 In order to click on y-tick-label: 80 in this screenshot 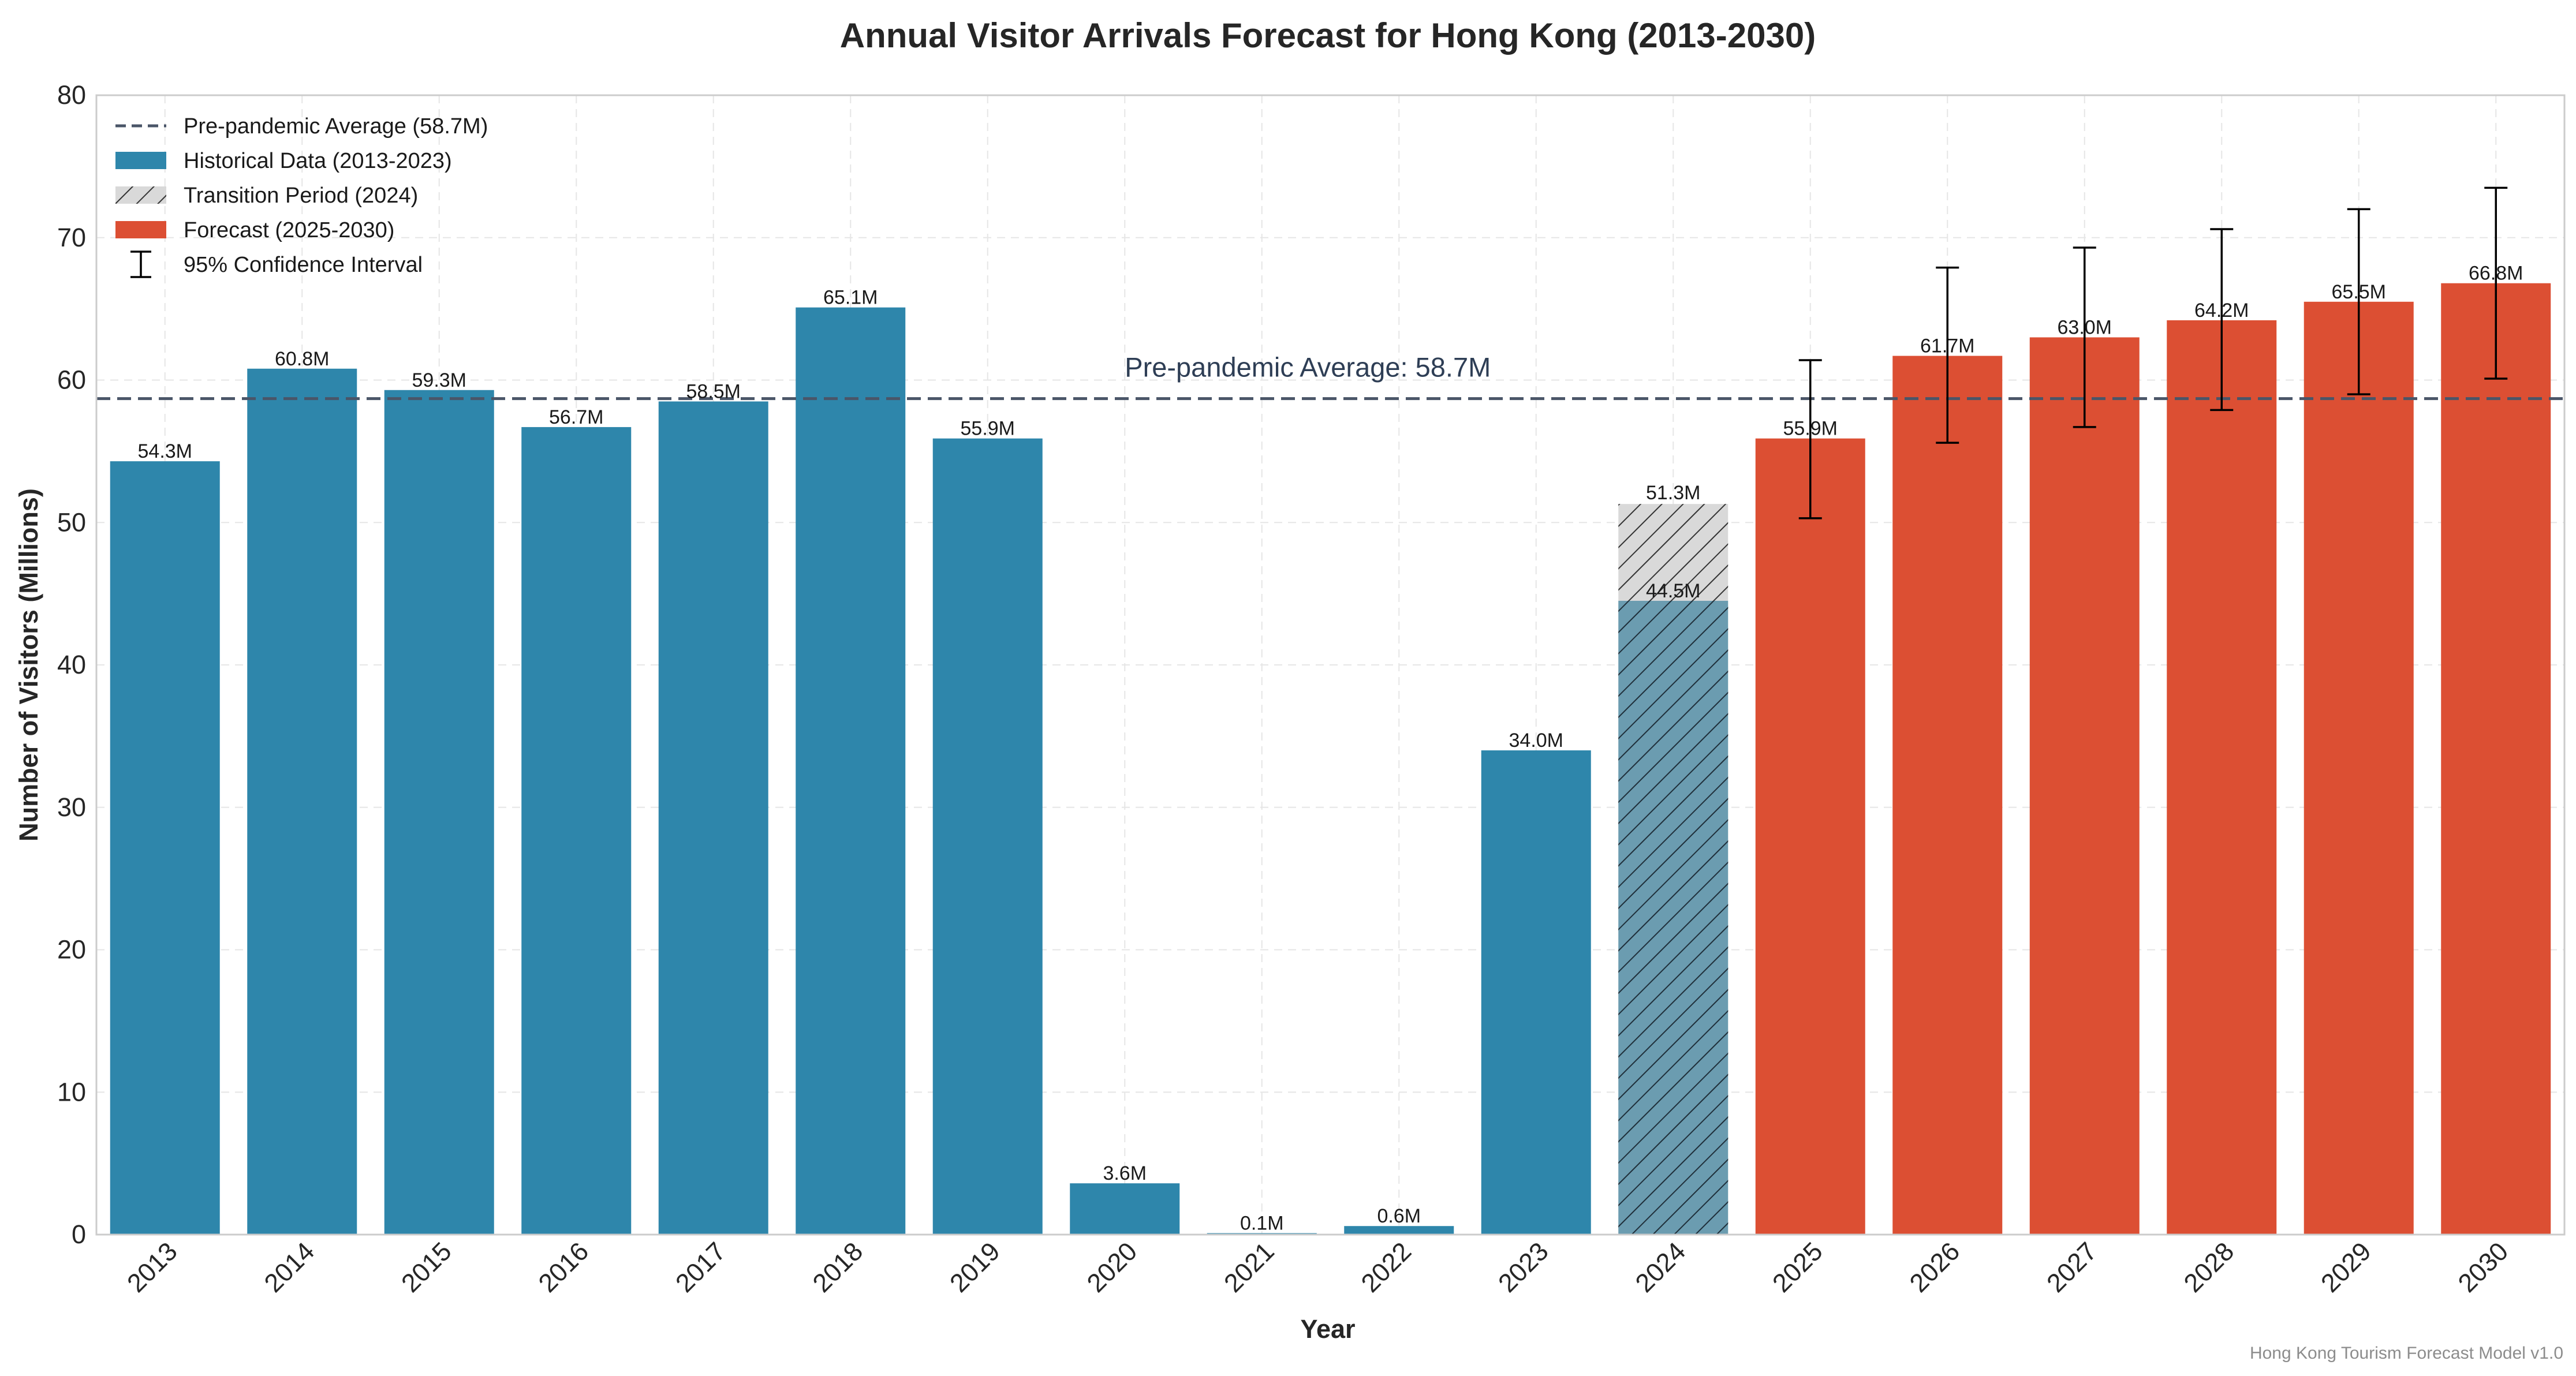, I will do `click(71, 95)`.